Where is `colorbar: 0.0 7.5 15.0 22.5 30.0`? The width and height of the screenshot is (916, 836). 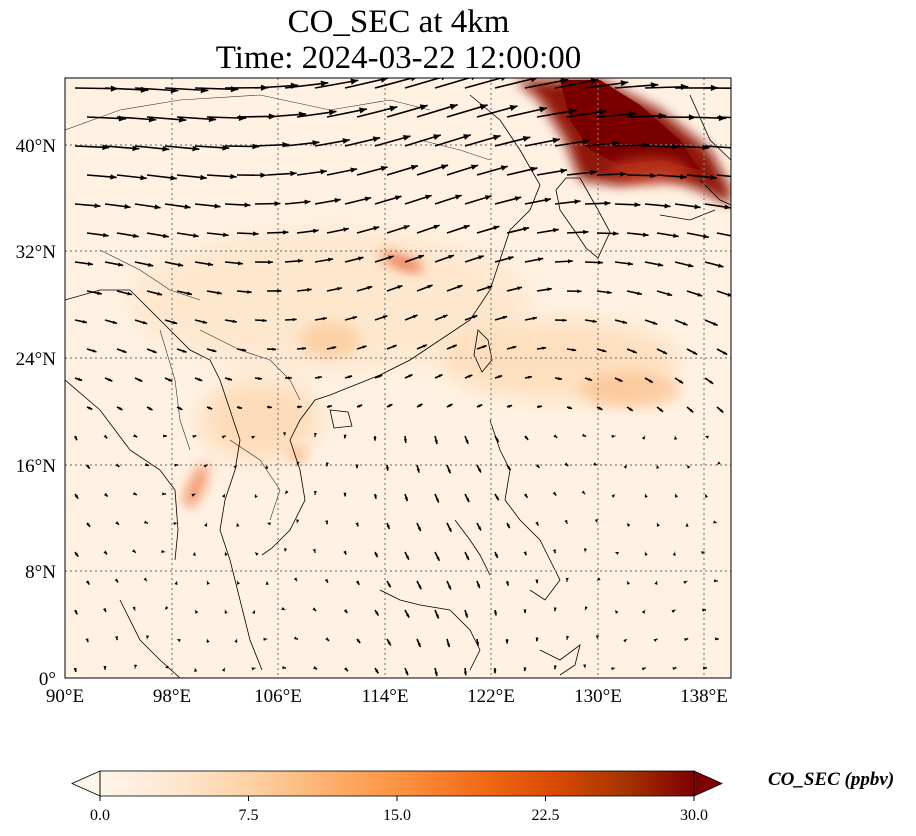 colorbar: 0.0 7.5 15.0 22.5 30.0 is located at coordinates (397, 797).